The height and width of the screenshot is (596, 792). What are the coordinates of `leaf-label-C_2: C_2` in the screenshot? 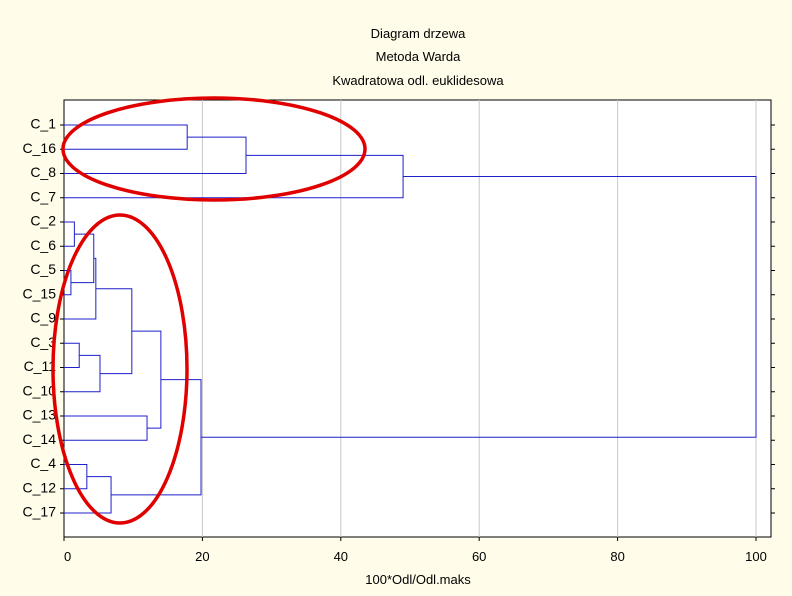 It's located at (43, 221).